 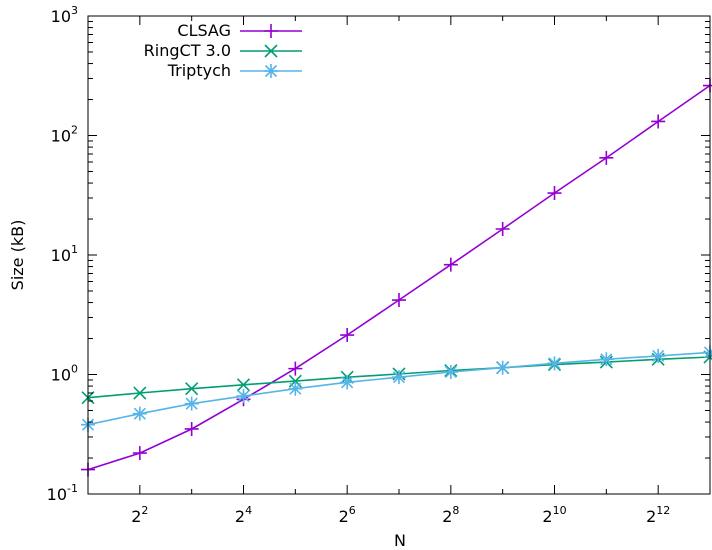 What do you see at coordinates (239, 30) in the screenshot?
I see `legend-entry: CLSAG` at bounding box center [239, 30].